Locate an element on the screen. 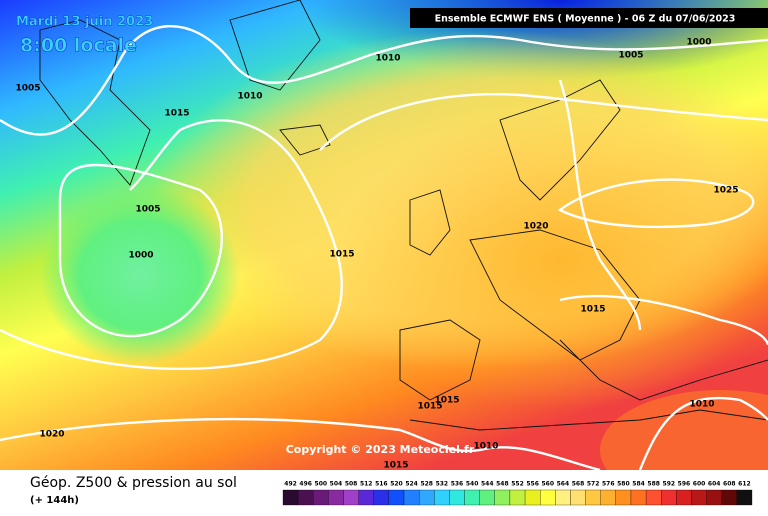  colorbar-label: 604 is located at coordinates (714, 484).